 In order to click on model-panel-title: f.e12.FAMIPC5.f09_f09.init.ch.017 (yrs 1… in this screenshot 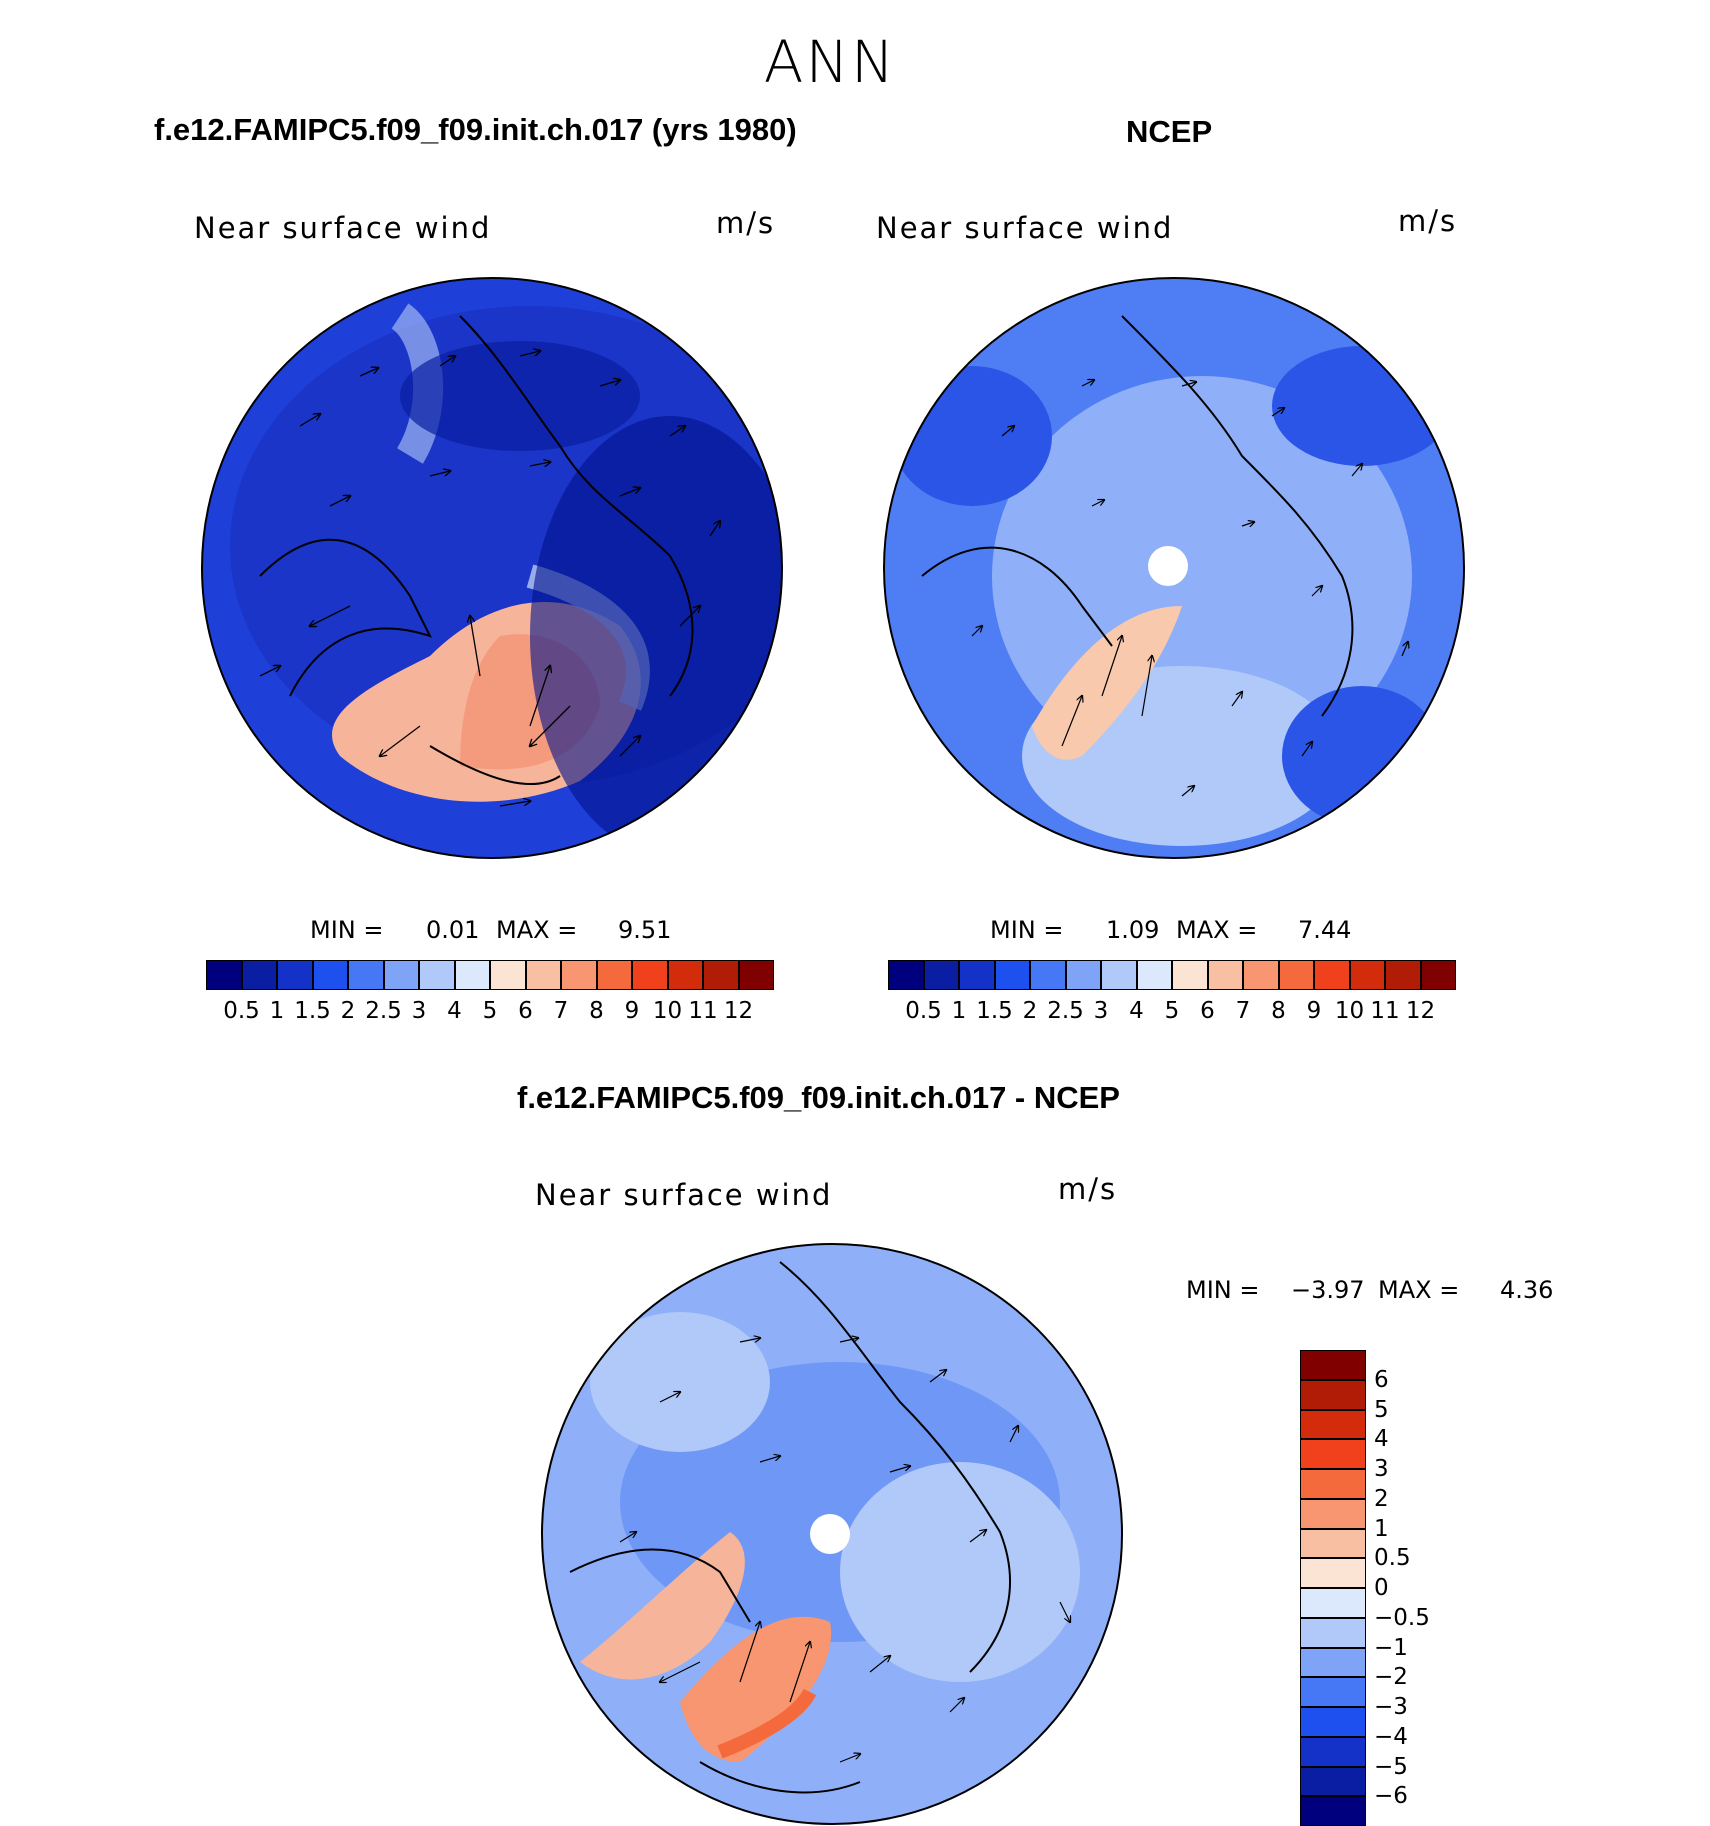, I will do `click(475, 129)`.